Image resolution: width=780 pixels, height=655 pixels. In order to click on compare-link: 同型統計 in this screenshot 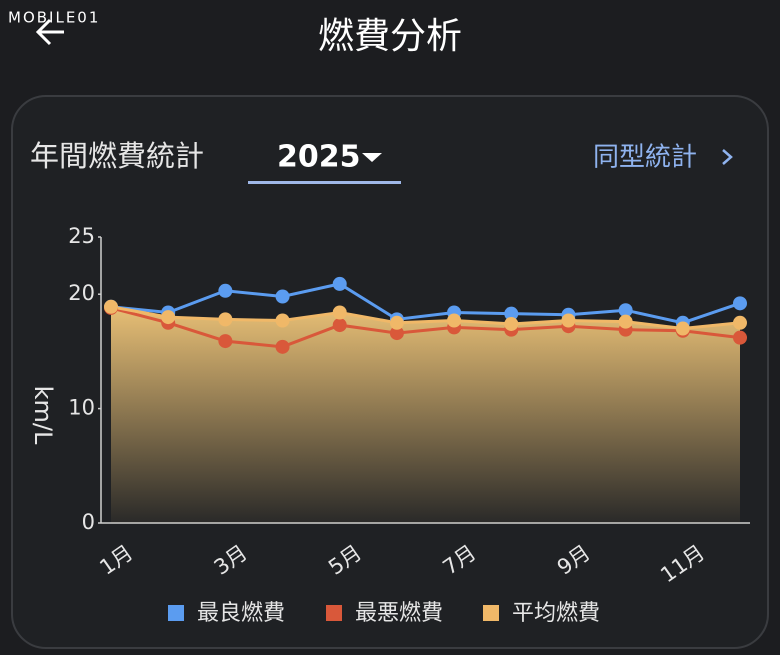, I will do `click(663, 158)`.